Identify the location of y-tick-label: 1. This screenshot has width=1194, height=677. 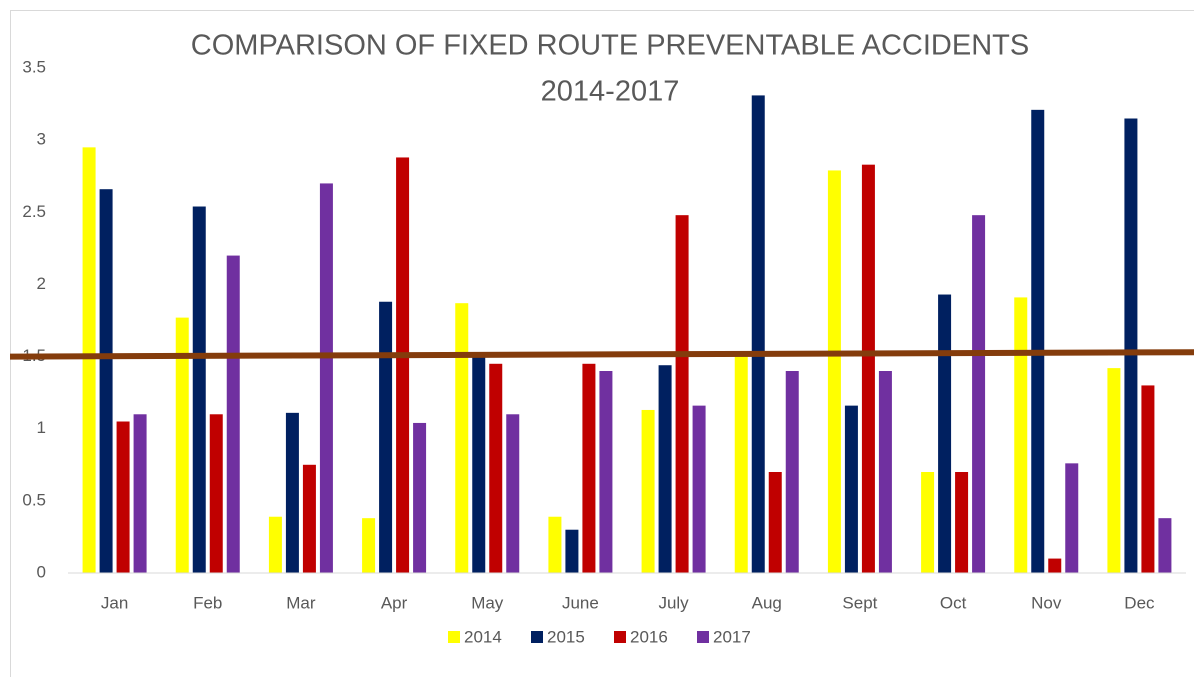
(41, 427).